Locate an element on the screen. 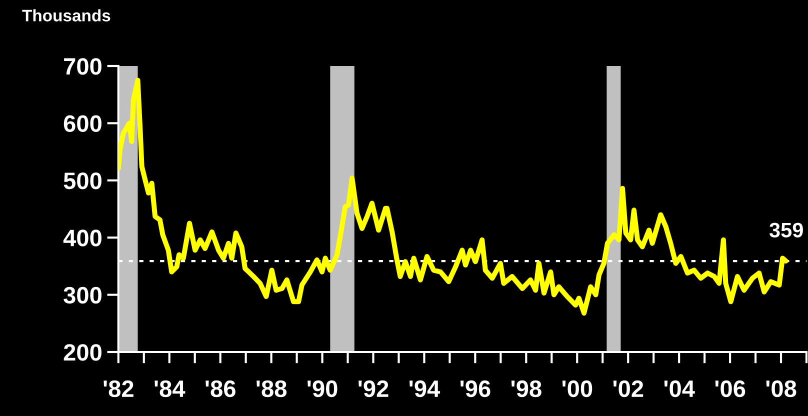 The width and height of the screenshot is (808, 416). y-tick-label: 400 is located at coordinates (82, 238).